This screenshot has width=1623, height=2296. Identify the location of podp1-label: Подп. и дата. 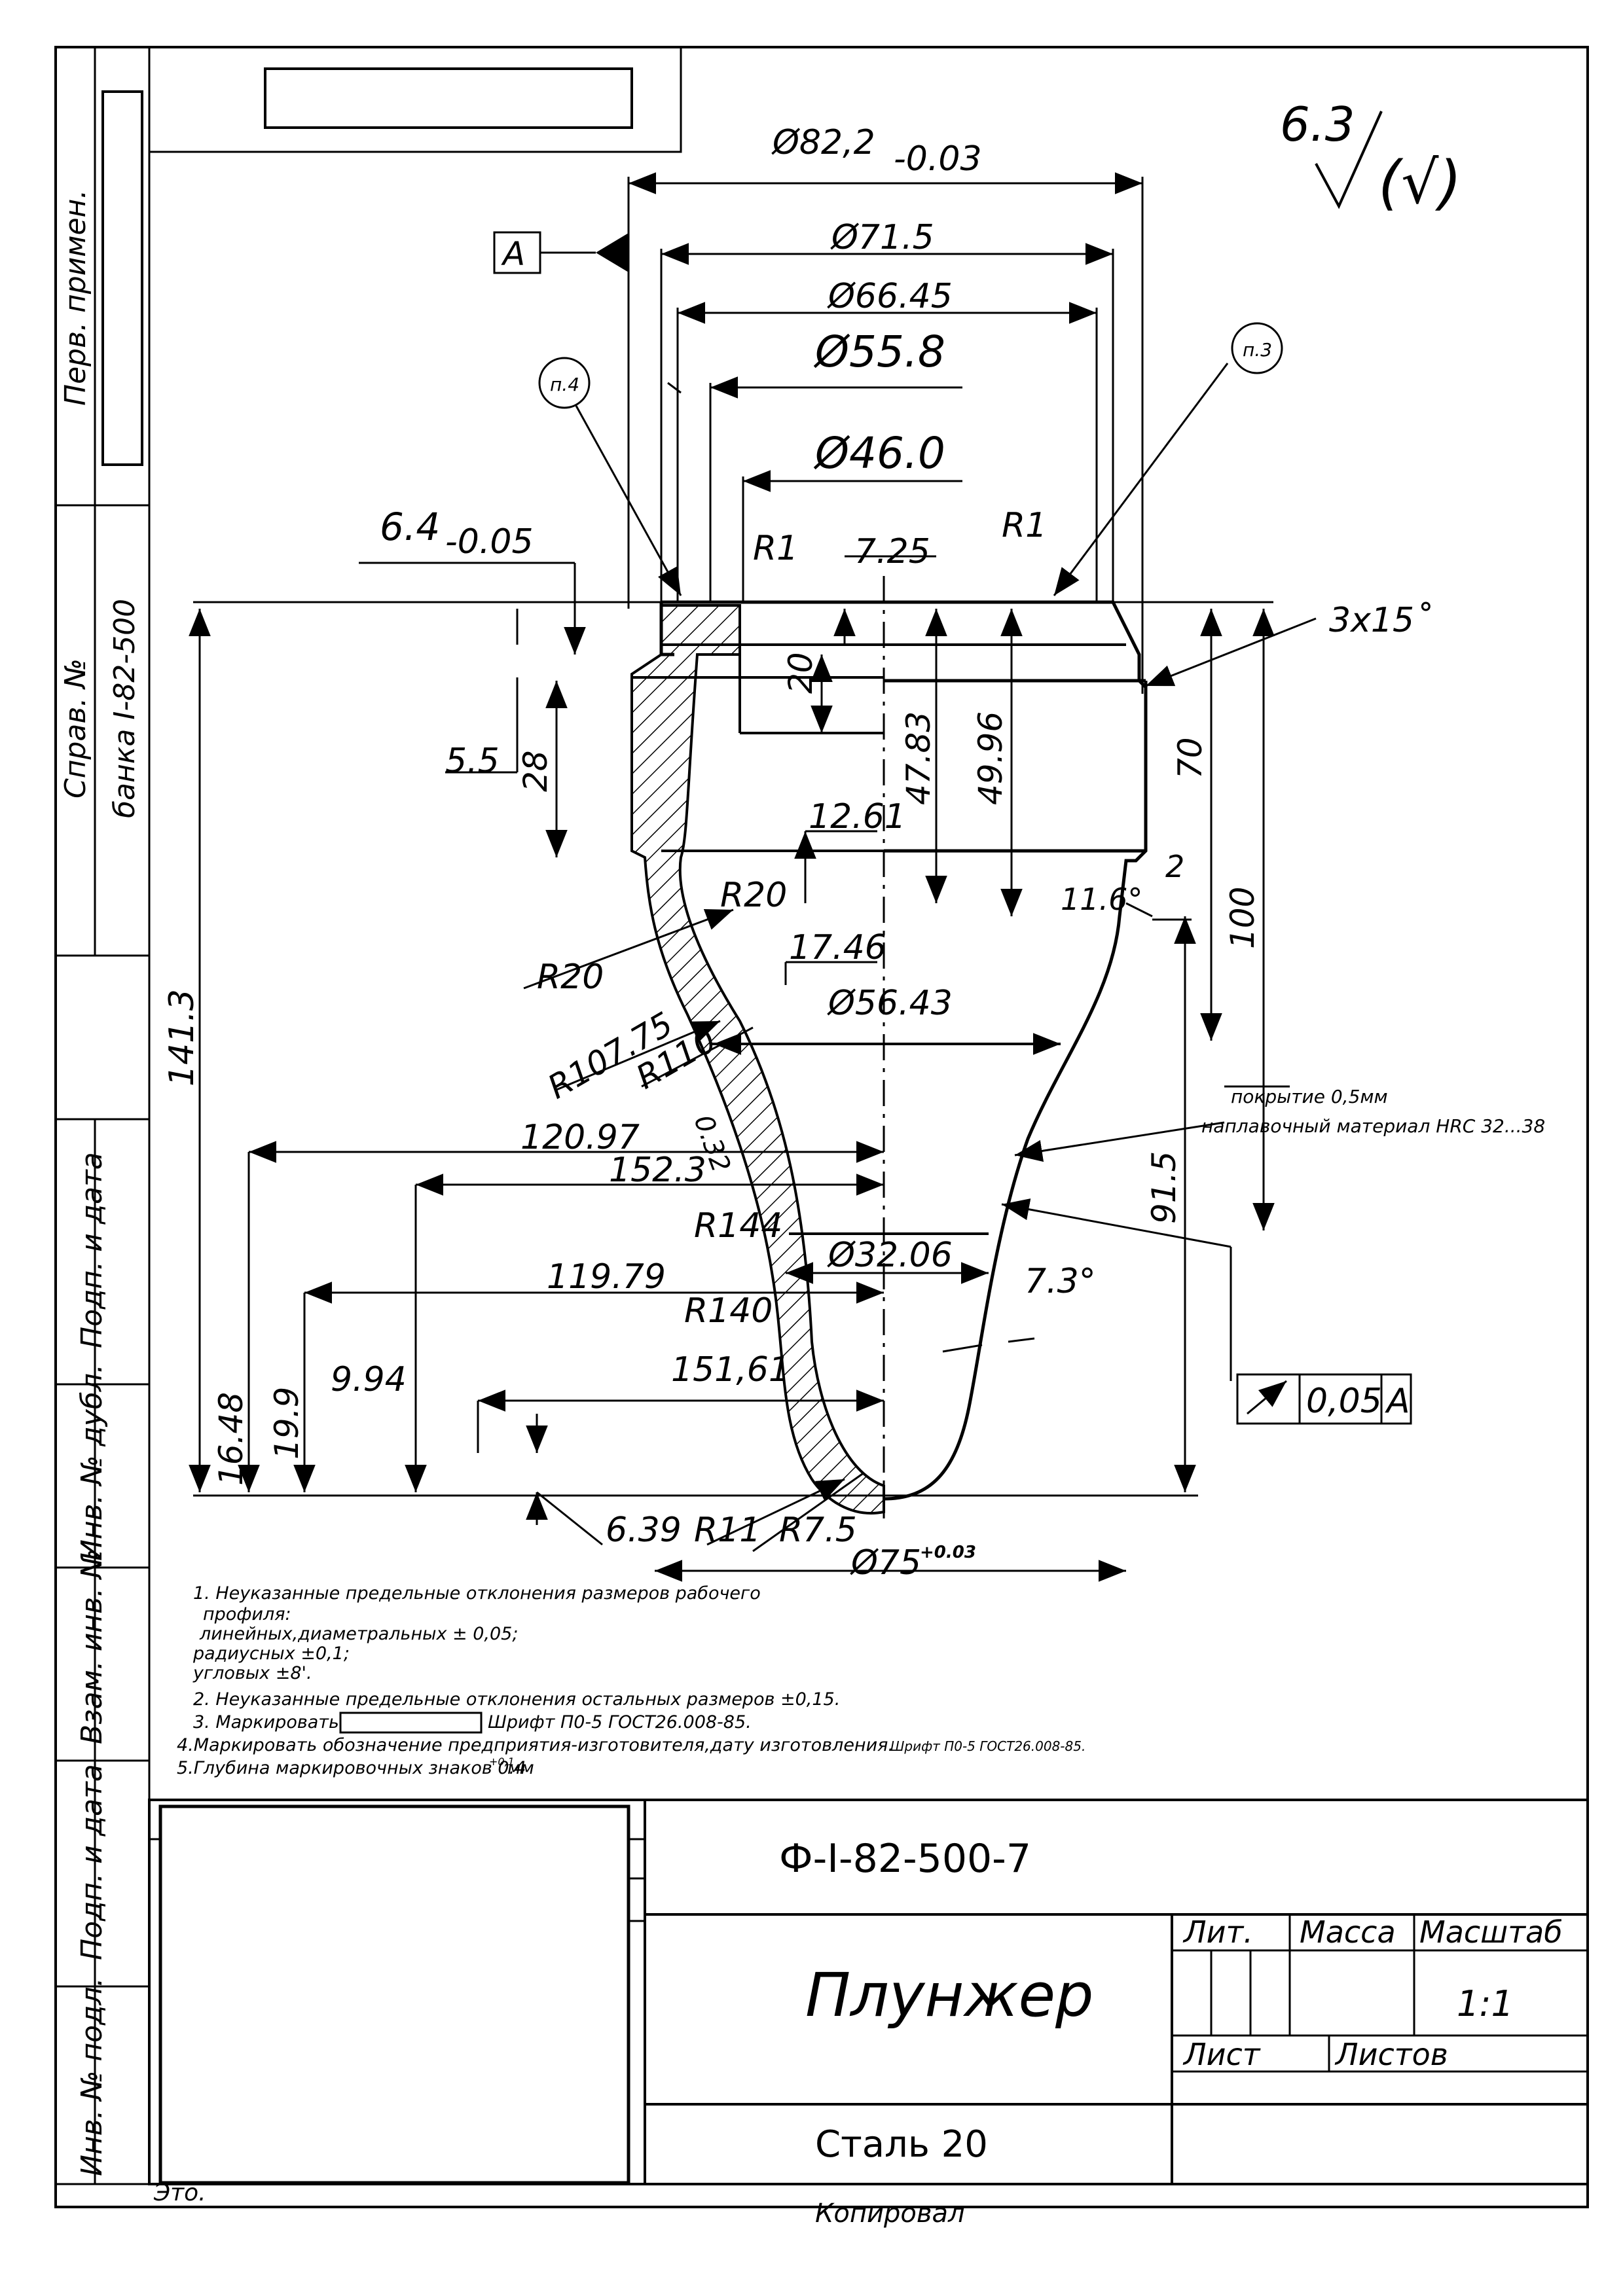
(92, 1250).